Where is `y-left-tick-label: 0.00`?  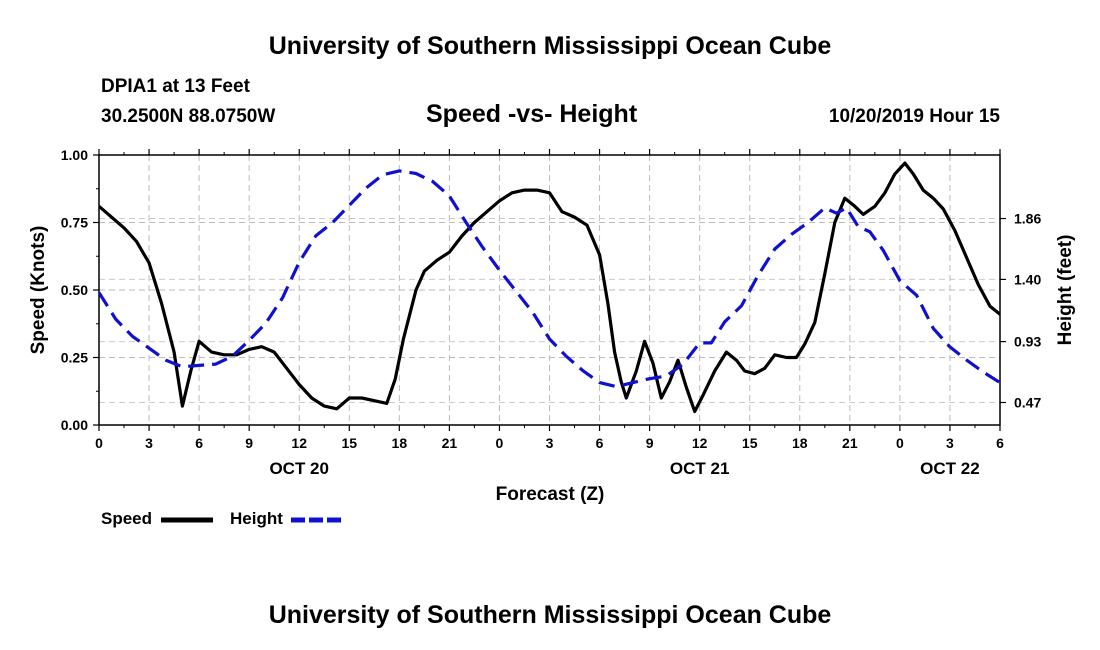 y-left-tick-label: 0.00 is located at coordinates (74, 425).